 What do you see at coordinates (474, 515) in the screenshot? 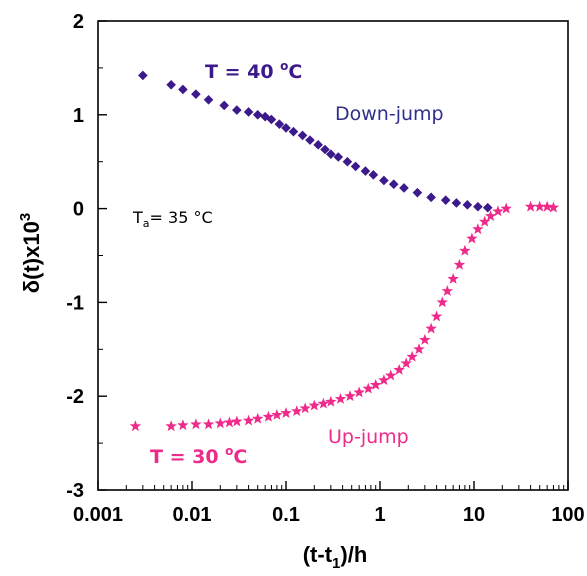
I see `x-tick-label: 10` at bounding box center [474, 515].